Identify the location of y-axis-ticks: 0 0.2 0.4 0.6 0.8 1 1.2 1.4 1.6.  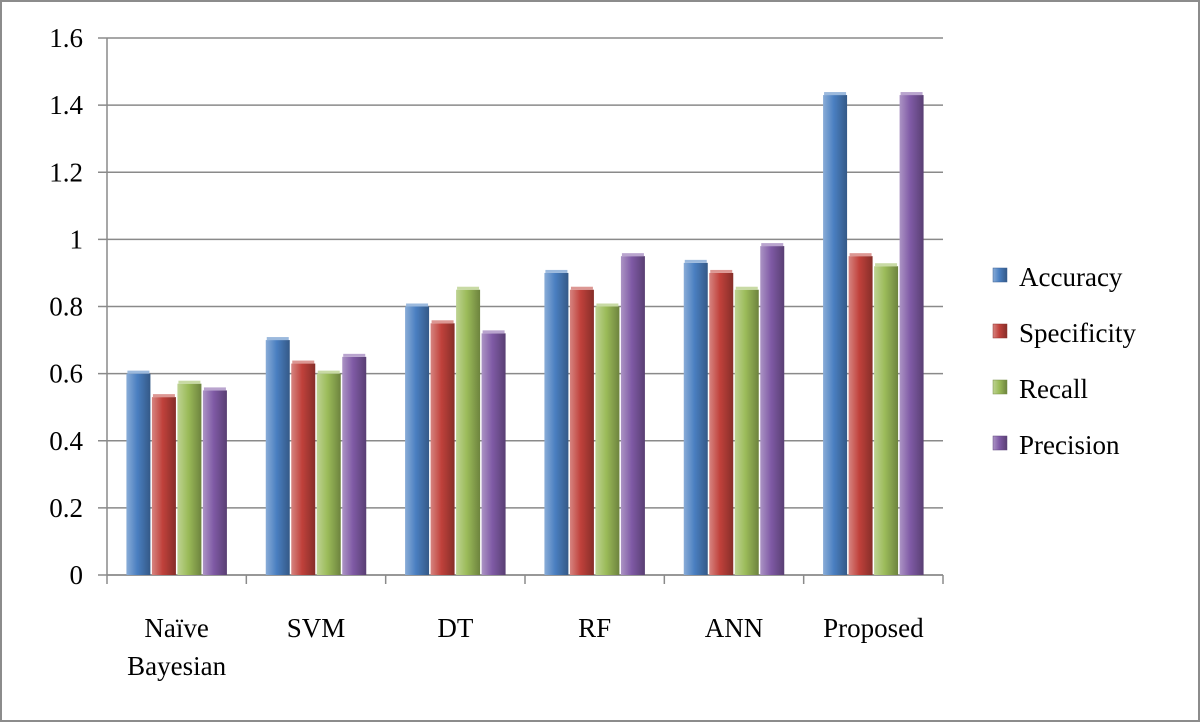
(78, 306).